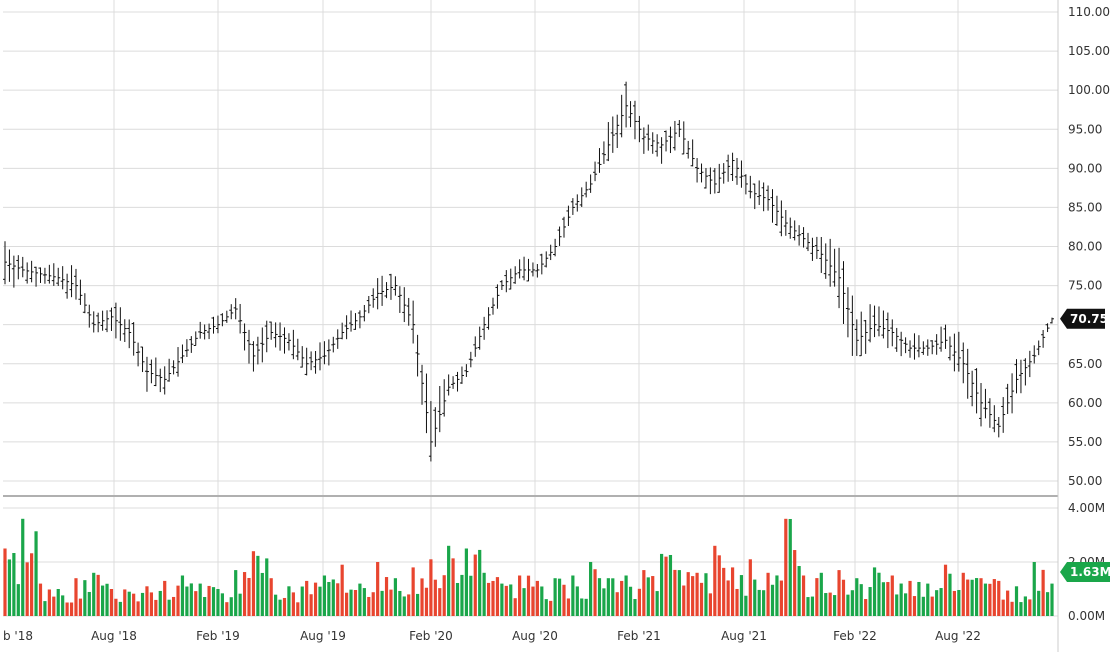 This screenshot has height=652, width=1117. What do you see at coordinates (1085, 129) in the screenshot?
I see `price-tick-label: 95.00` at bounding box center [1085, 129].